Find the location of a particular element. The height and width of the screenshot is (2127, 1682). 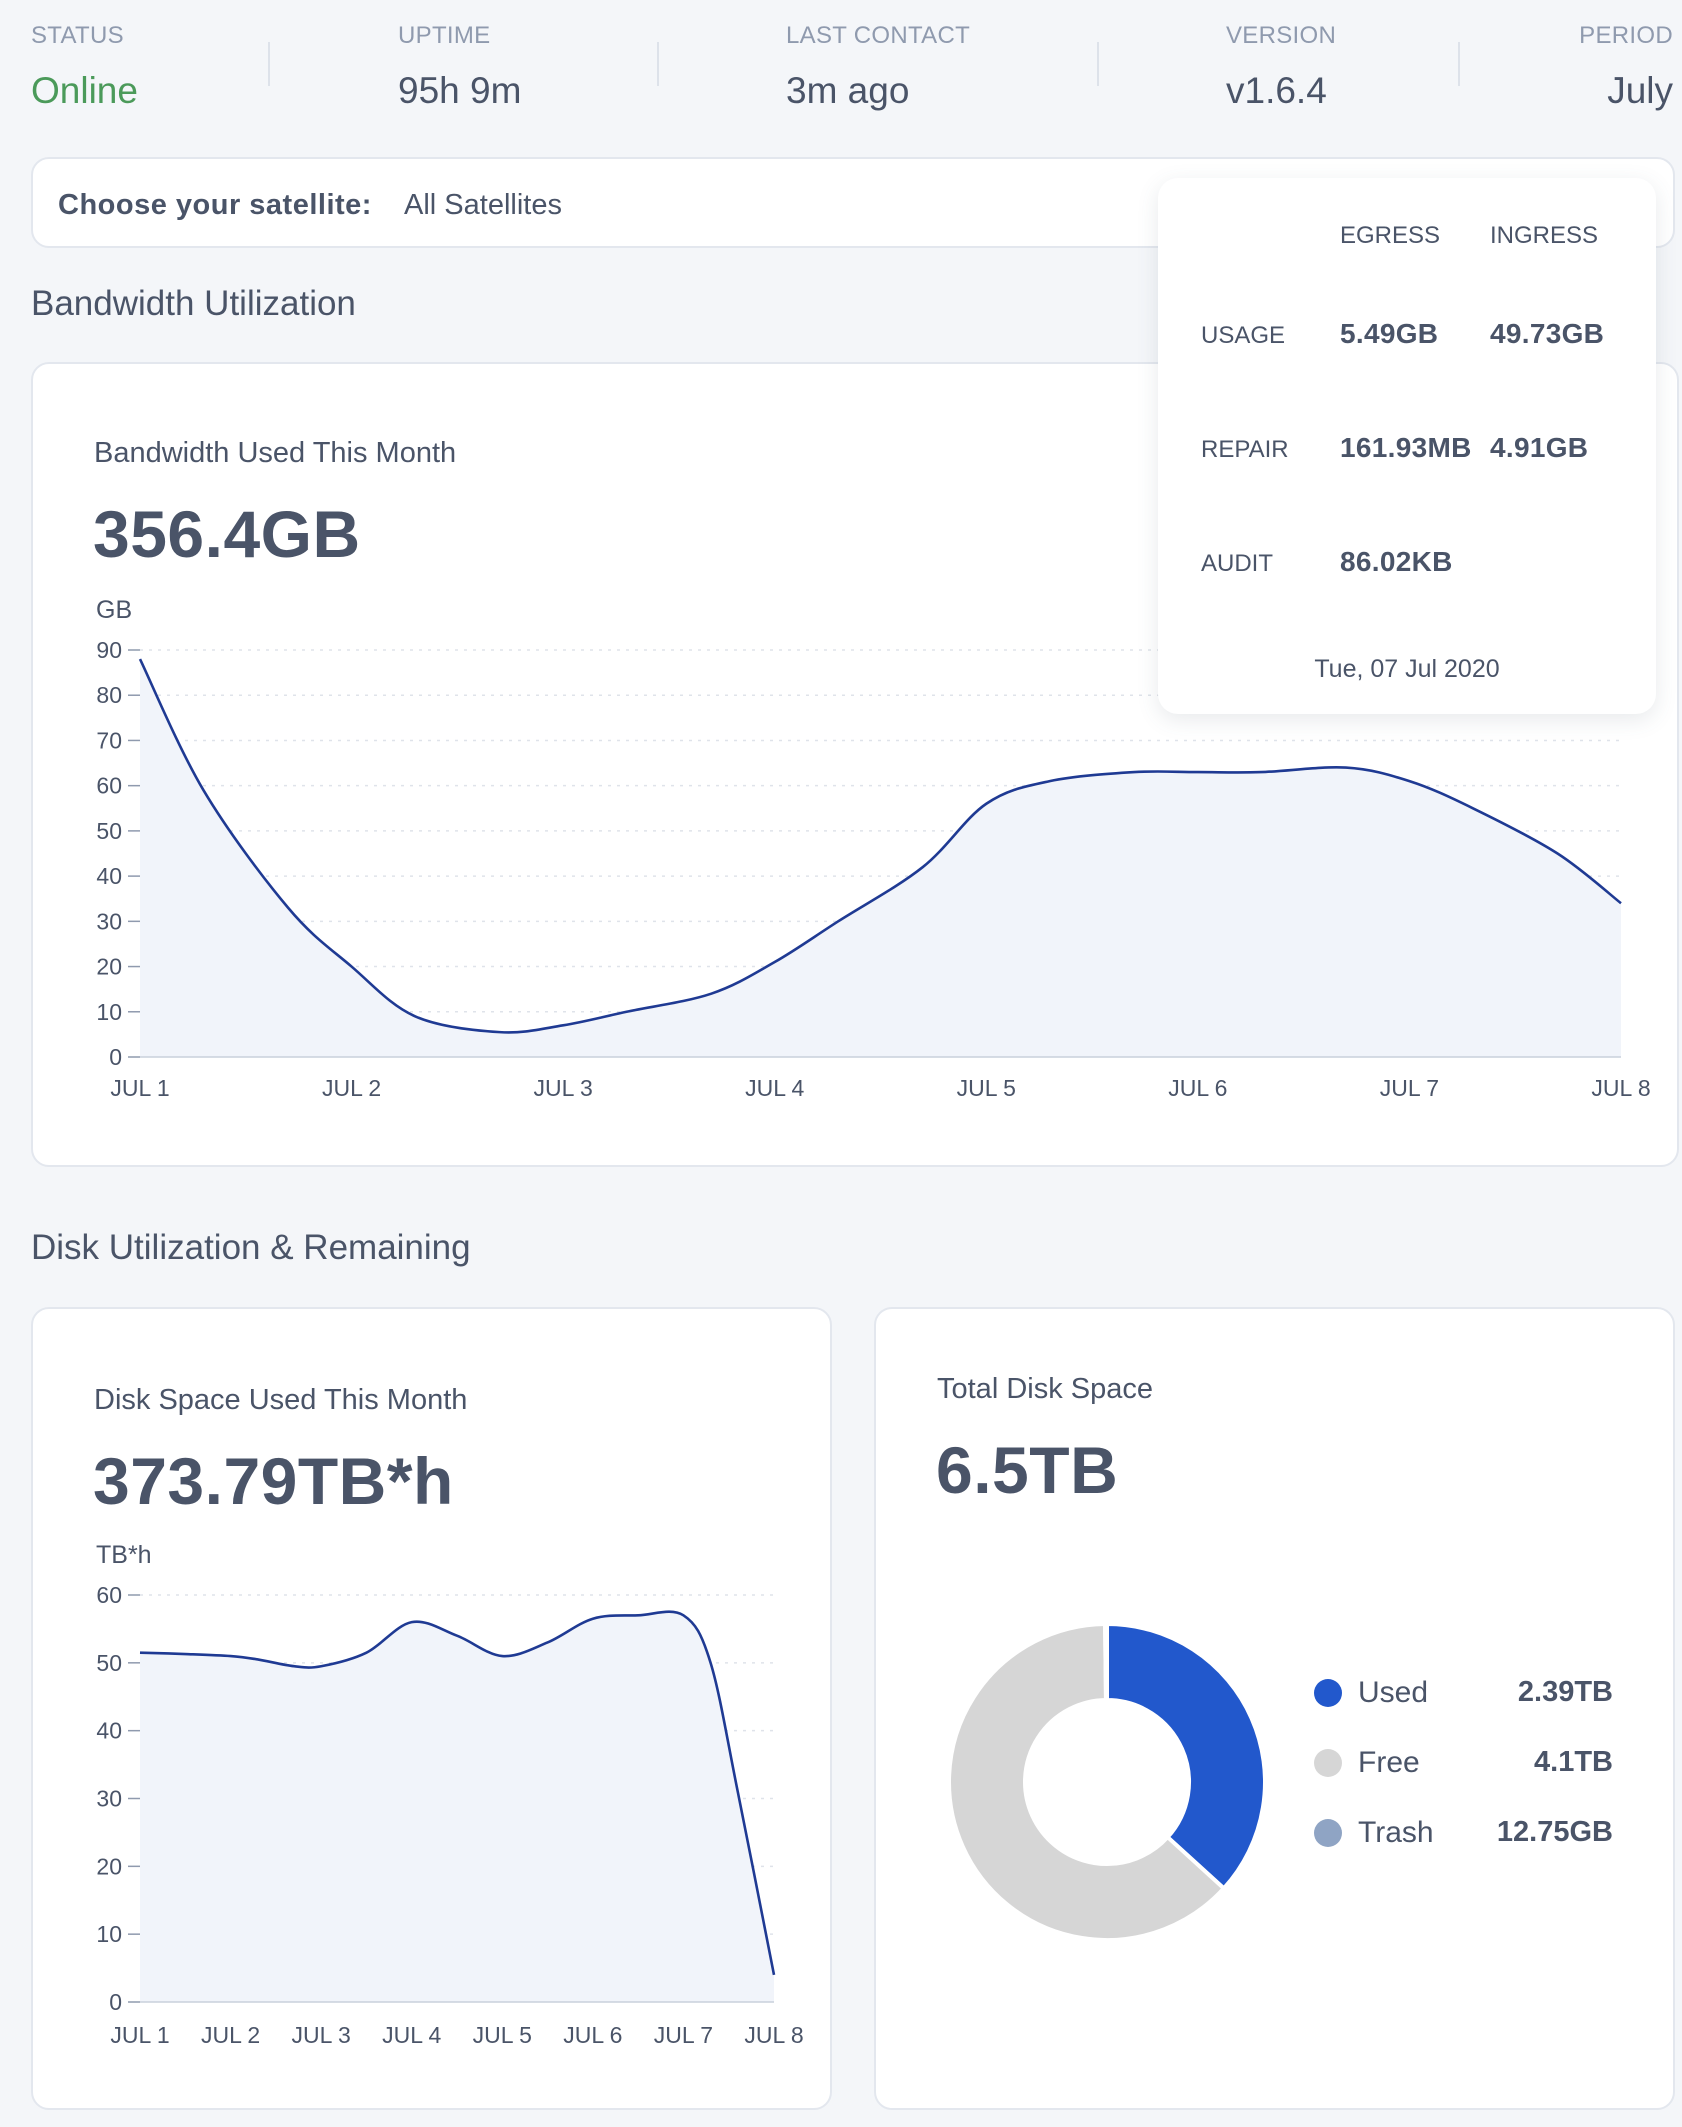

legend-used-value: 2.39TB is located at coordinates (1565, 1692).